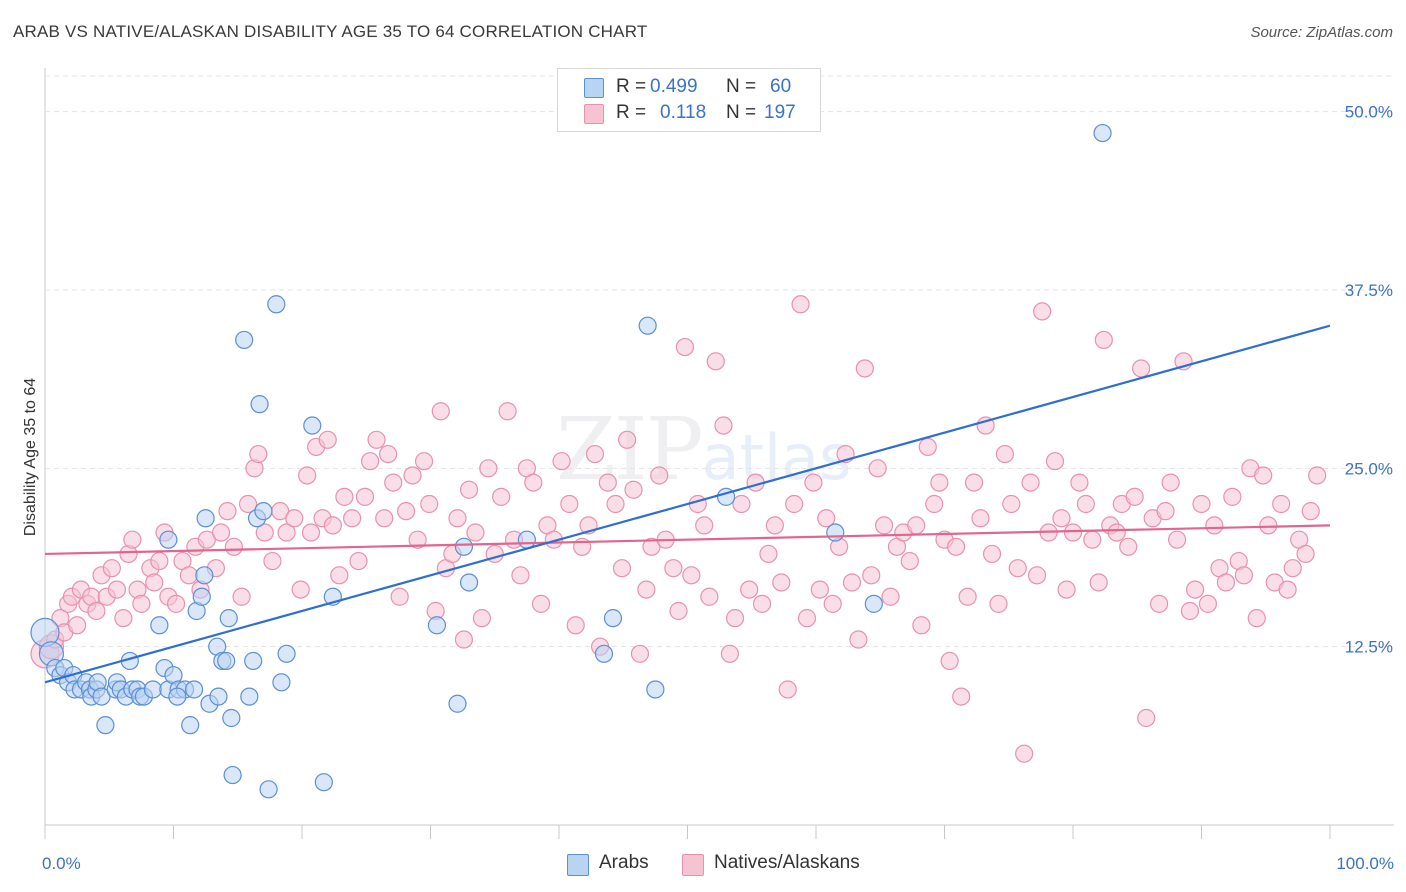 The width and height of the screenshot is (1406, 892). Describe the element at coordinates (594, 114) in the screenshot. I see `natives-swatch` at that location.